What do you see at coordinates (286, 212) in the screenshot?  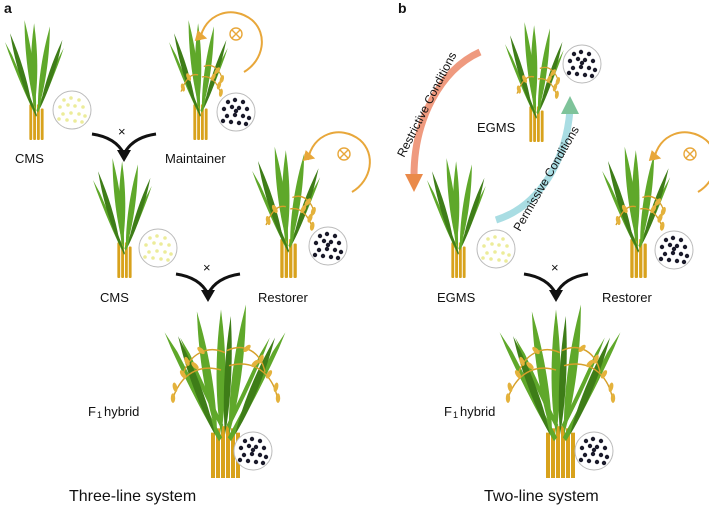 I see `restorer-plant` at bounding box center [286, 212].